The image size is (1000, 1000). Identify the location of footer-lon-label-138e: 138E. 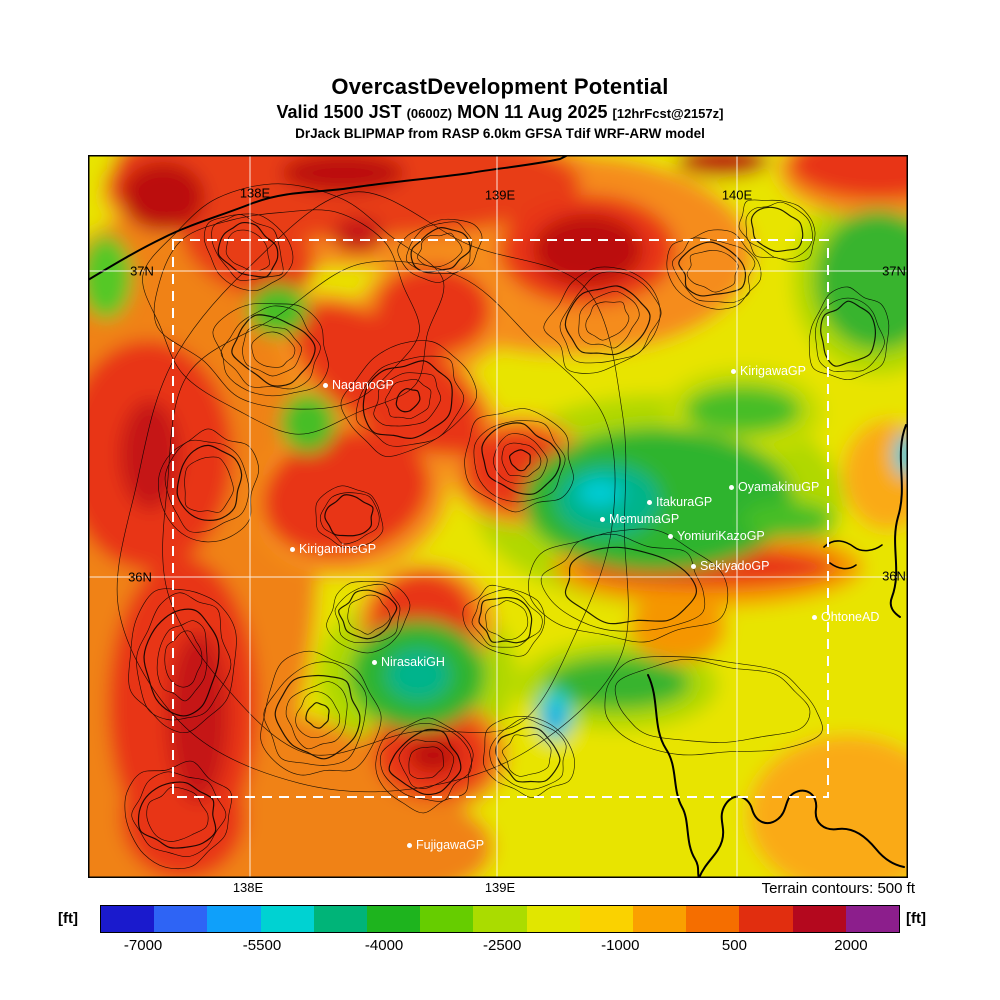
(248, 887).